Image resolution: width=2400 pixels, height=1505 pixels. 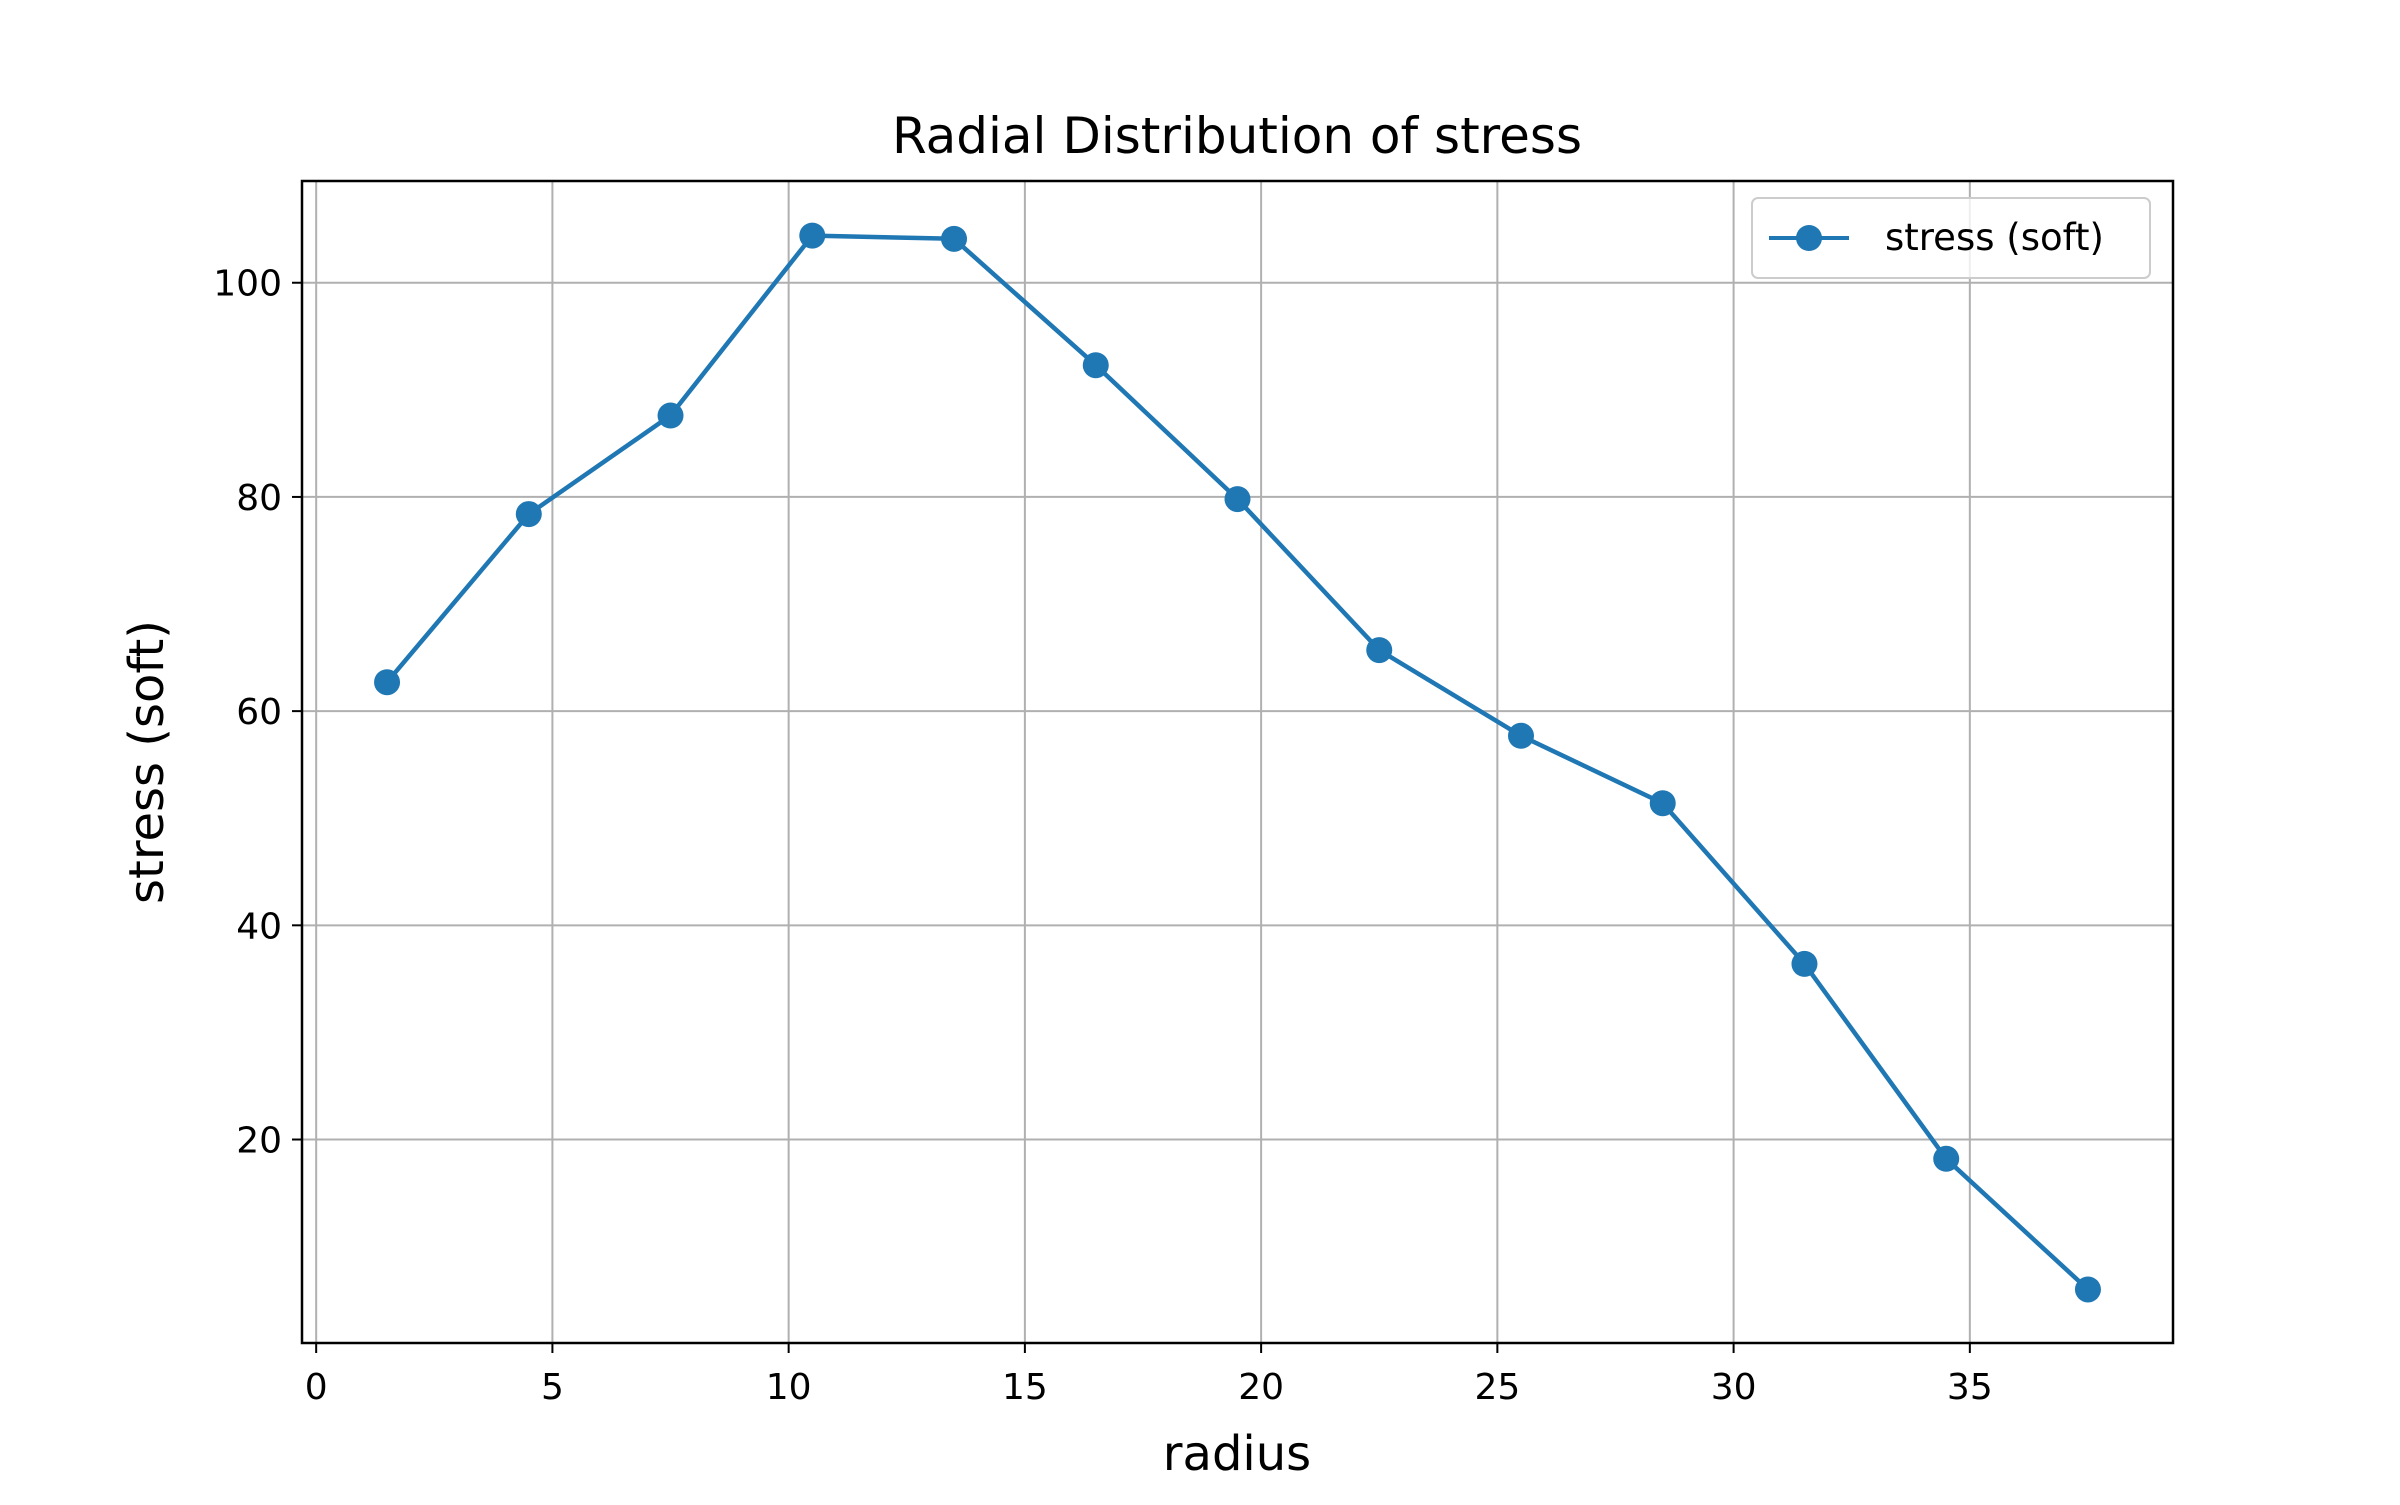 What do you see at coordinates (1994, 237) in the screenshot?
I see `legend-label: stress (soft)` at bounding box center [1994, 237].